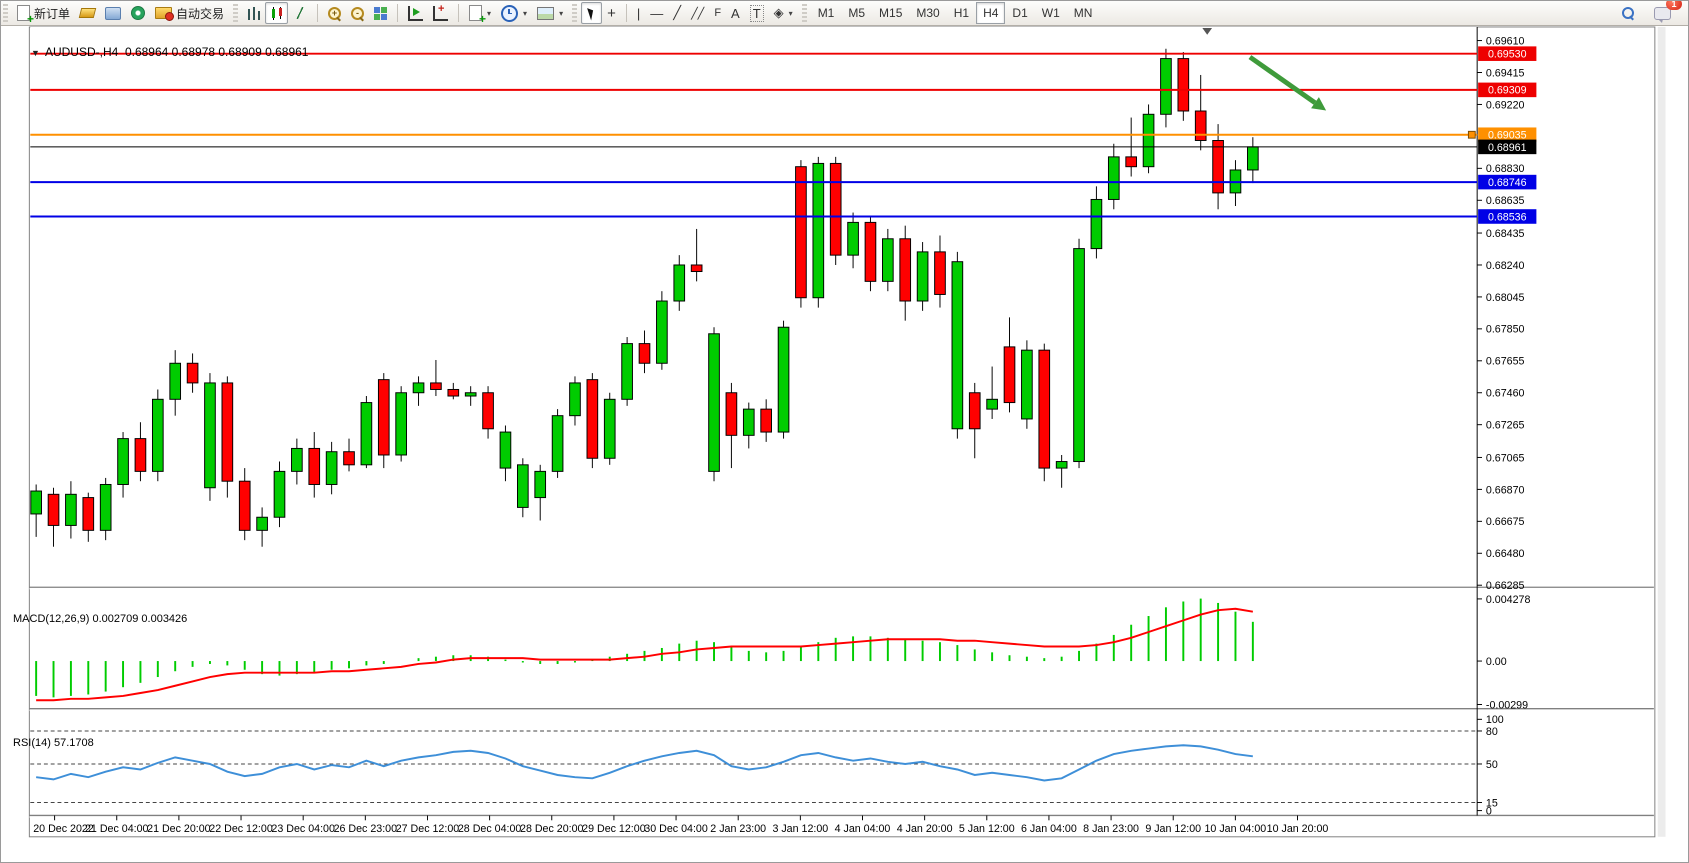 Image resolution: width=1689 pixels, height=863 pixels. Describe the element at coordinates (253, 13) in the screenshot. I see `bar-chart-button` at that location.